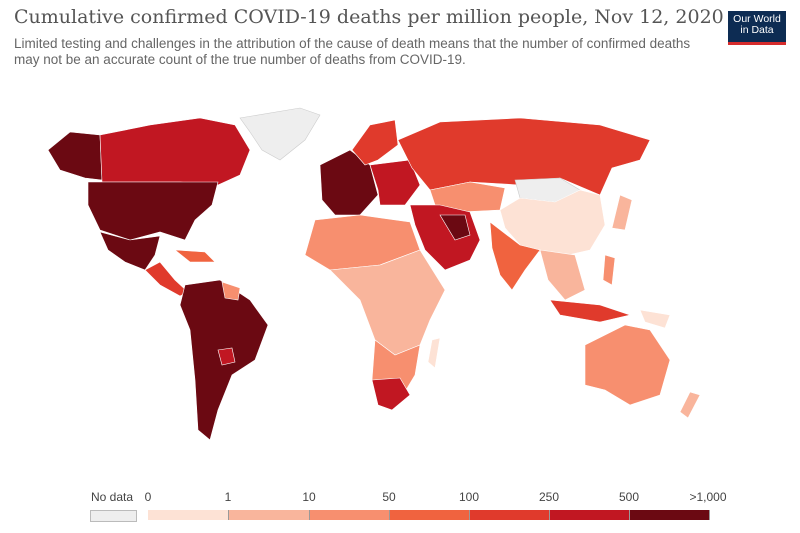  Describe the element at coordinates (434, 353) in the screenshot. I see `region-madagascar` at that location.